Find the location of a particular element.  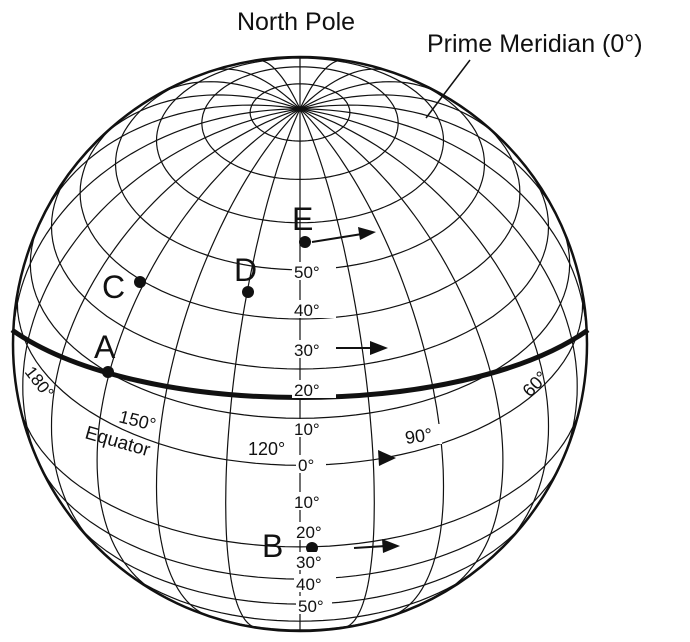

north-pole-label: North Pole is located at coordinates (296, 22).